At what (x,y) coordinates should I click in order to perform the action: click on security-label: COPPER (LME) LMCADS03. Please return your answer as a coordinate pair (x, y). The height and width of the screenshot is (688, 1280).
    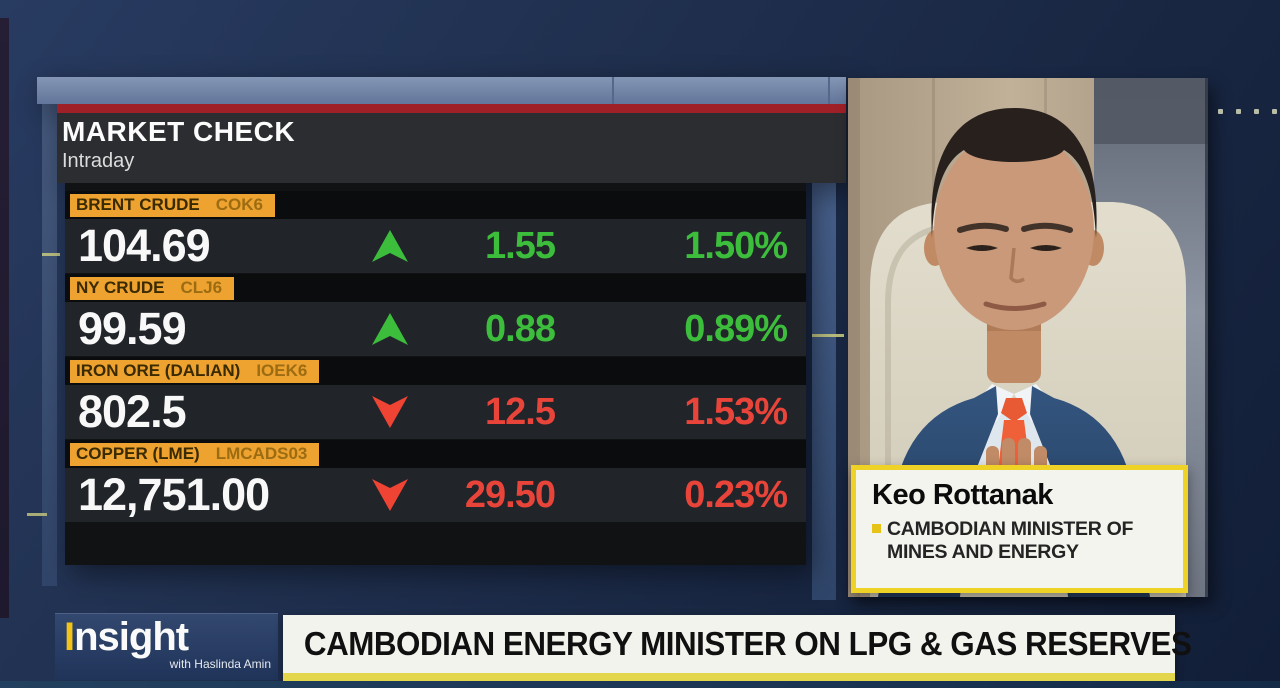
    Looking at the image, I should click on (195, 454).